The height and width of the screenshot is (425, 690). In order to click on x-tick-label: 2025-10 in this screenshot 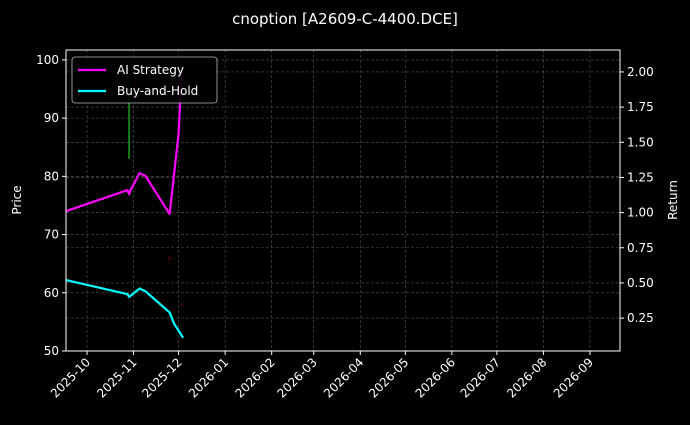, I will do `click(70, 377)`.